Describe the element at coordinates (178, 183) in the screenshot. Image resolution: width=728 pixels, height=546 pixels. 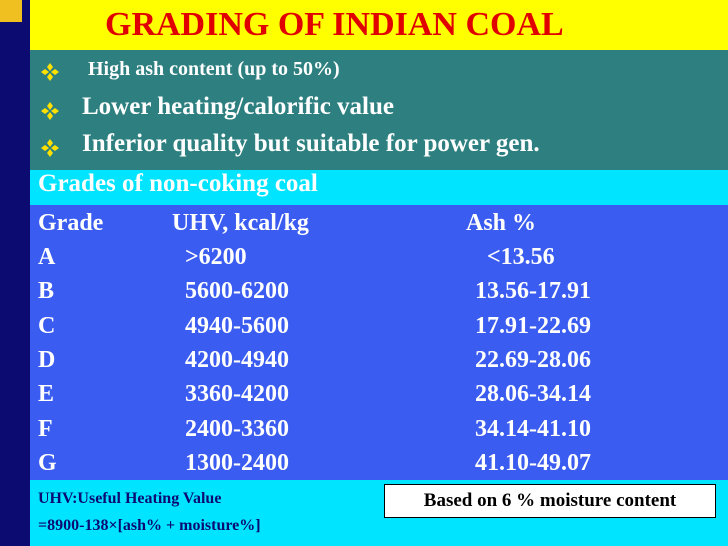
I see `subheading: Grades of non-coking coal` at that location.